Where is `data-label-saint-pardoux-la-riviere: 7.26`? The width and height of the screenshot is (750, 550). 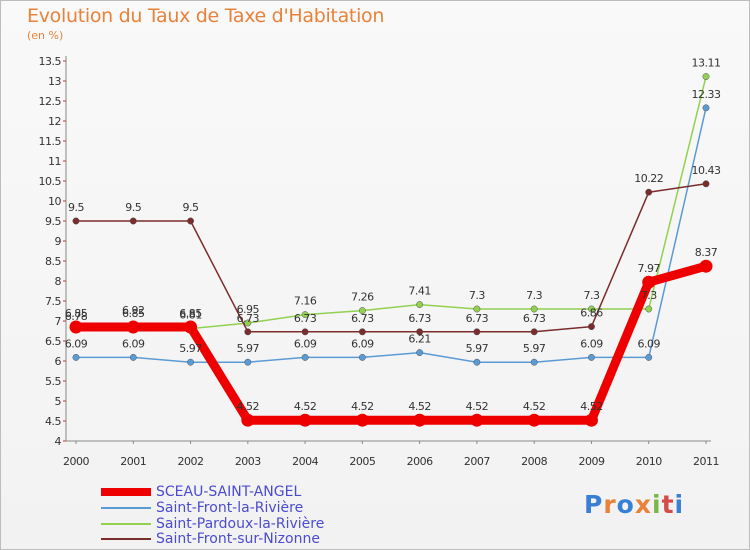
data-label-saint-pardoux-la-riviere: 7.26 is located at coordinates (362, 297).